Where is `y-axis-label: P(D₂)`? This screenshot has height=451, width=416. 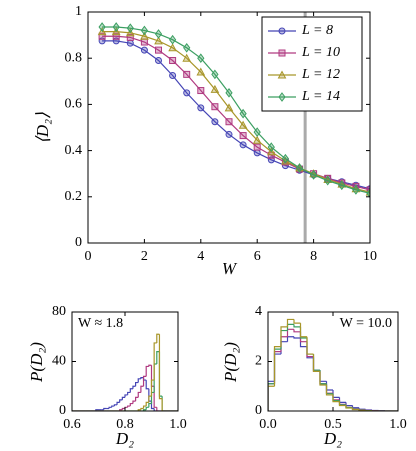
y-axis-label: P(D₂) is located at coordinates (230, 362).